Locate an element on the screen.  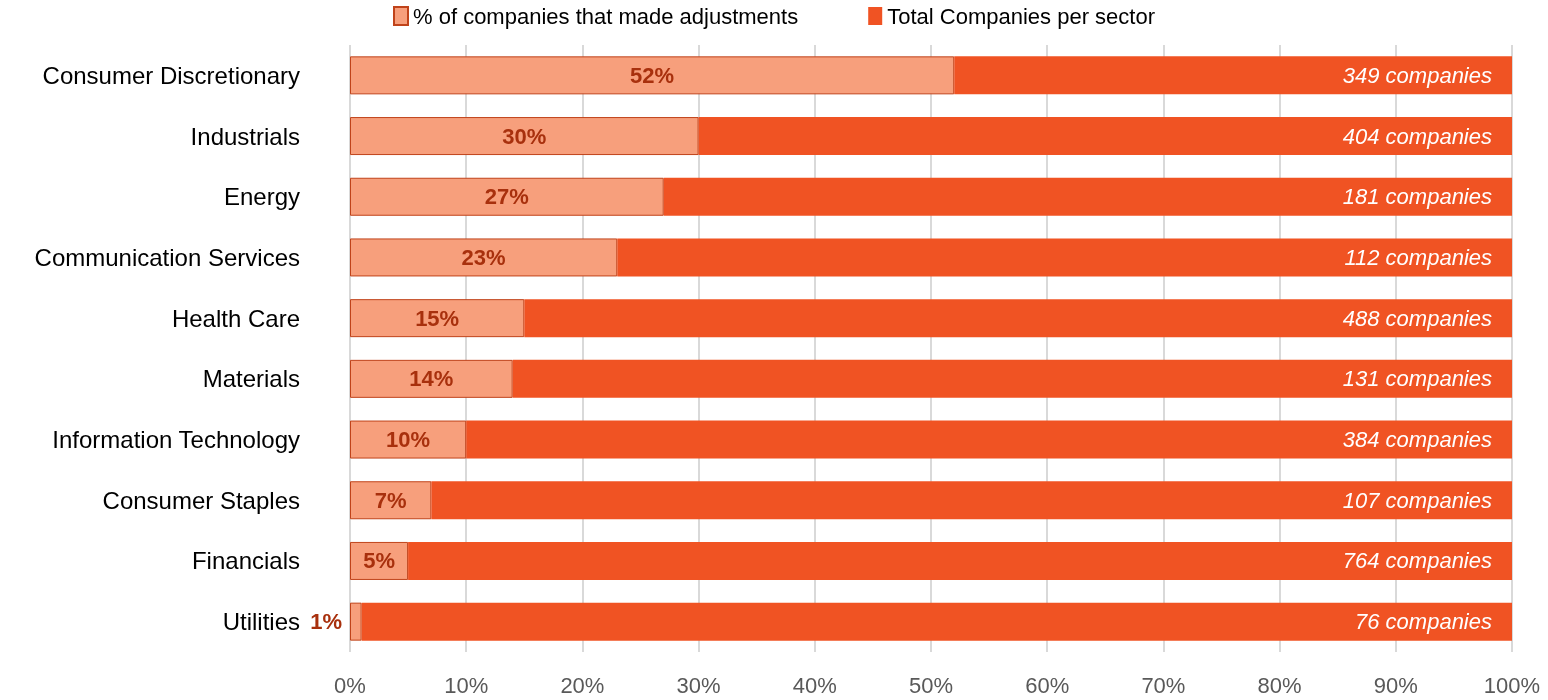
legend-label: Total Companies per sector is located at coordinates (1021, 16).